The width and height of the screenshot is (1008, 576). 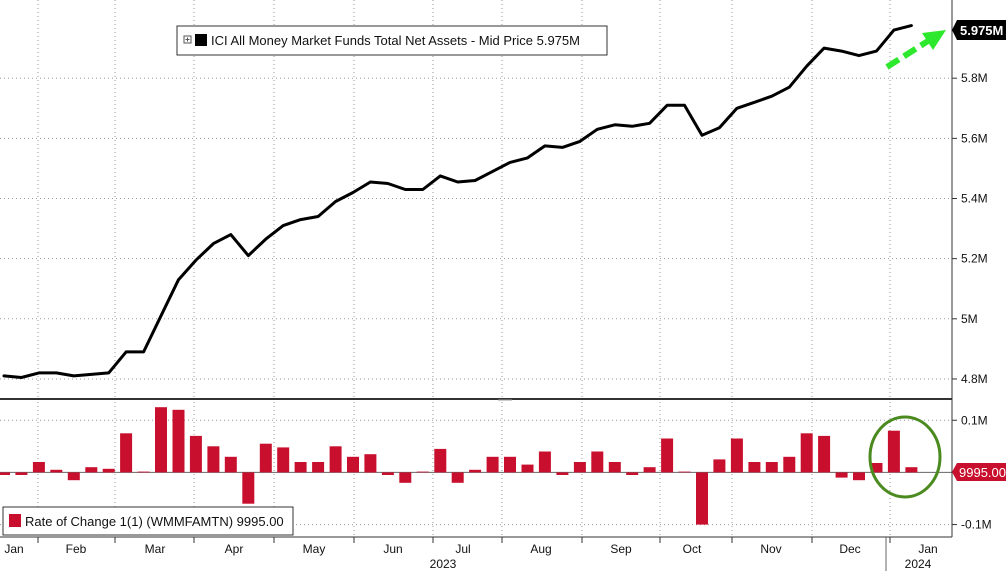 What do you see at coordinates (154, 521) in the screenshot?
I see `lower-legend-label: Rate of Change 1(1) (WMMFAMTN) 9995.00` at bounding box center [154, 521].